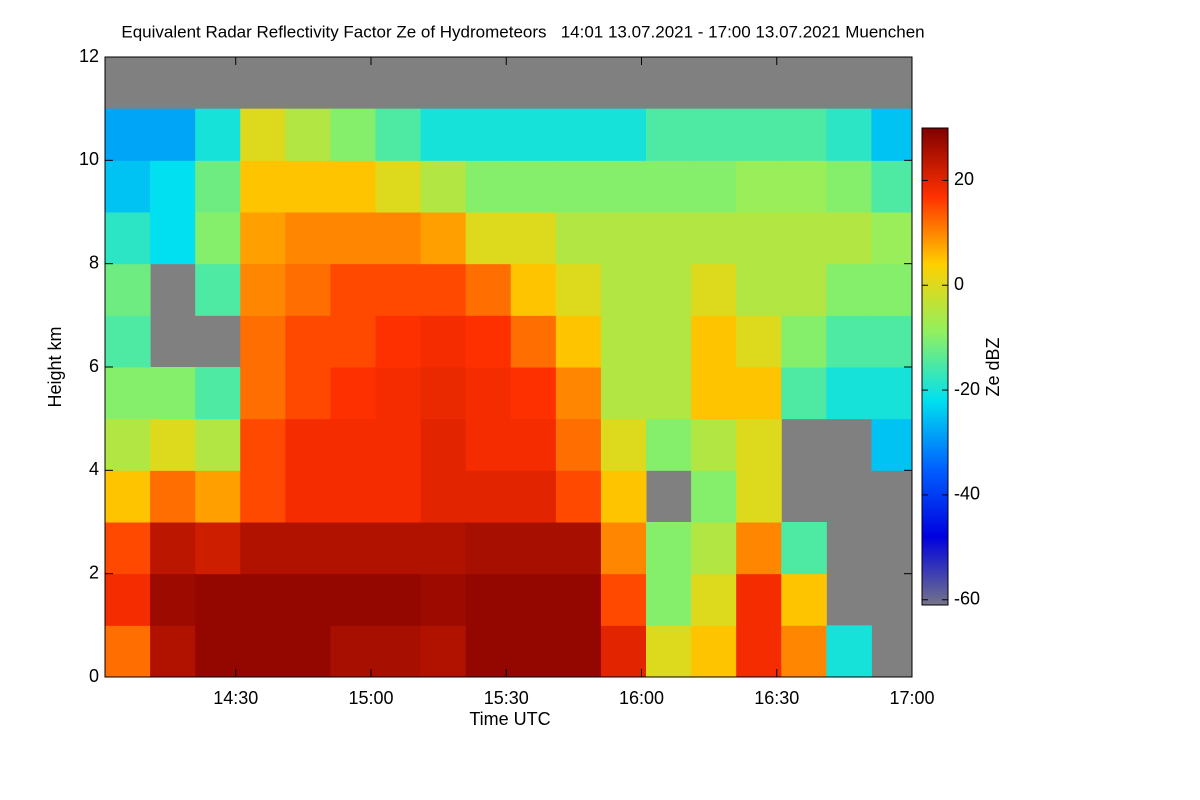  What do you see at coordinates (967, 389) in the screenshot?
I see `colorbar-tick-label: -20` at bounding box center [967, 389].